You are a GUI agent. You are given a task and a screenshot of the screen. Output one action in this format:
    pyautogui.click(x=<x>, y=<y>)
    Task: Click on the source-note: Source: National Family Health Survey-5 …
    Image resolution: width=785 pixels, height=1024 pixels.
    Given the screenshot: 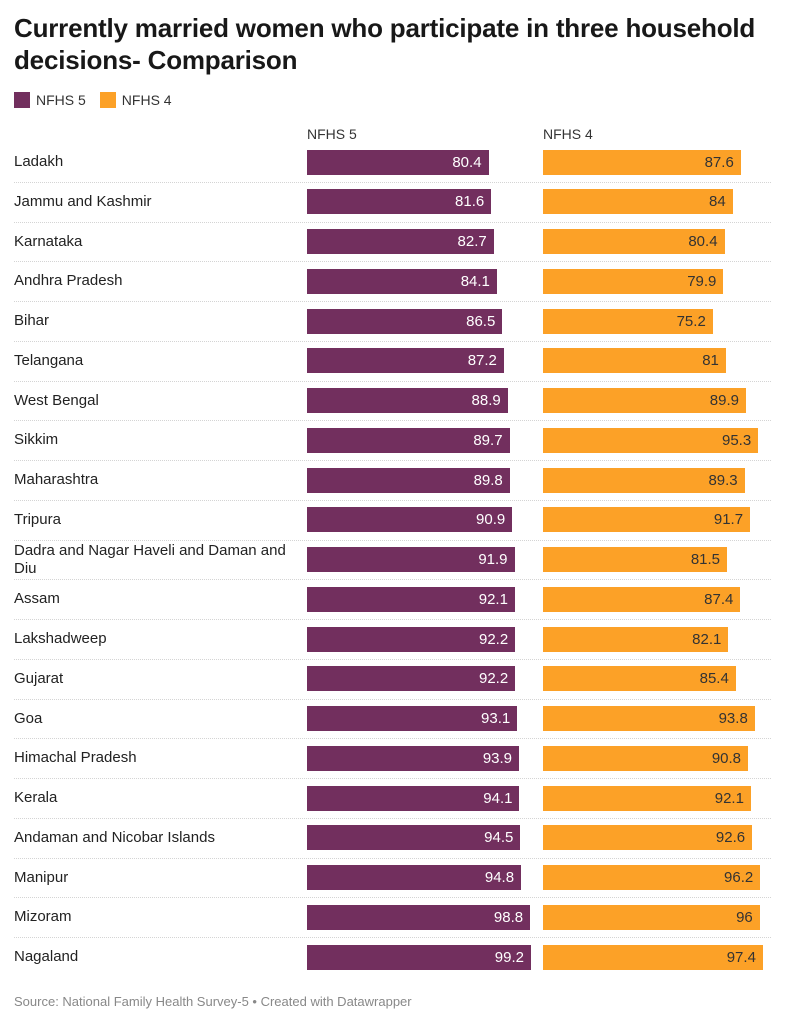 What is the action you would take?
    pyautogui.click(x=213, y=1001)
    